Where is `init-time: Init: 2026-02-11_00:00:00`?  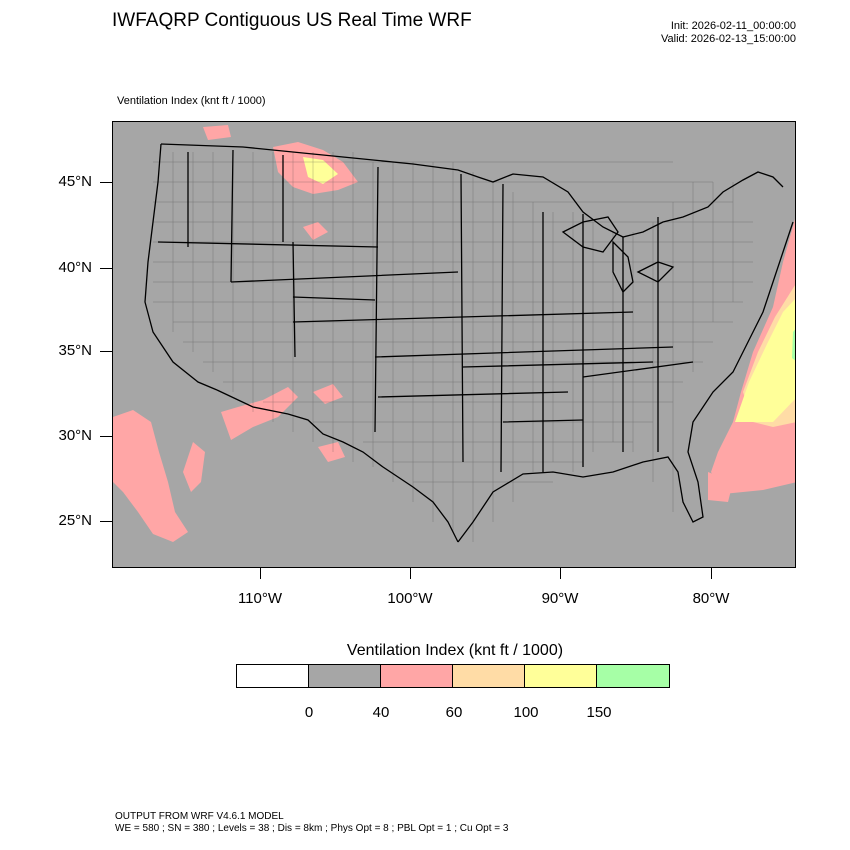
init-time: Init: 2026-02-11_00:00:00 is located at coordinates (733, 26).